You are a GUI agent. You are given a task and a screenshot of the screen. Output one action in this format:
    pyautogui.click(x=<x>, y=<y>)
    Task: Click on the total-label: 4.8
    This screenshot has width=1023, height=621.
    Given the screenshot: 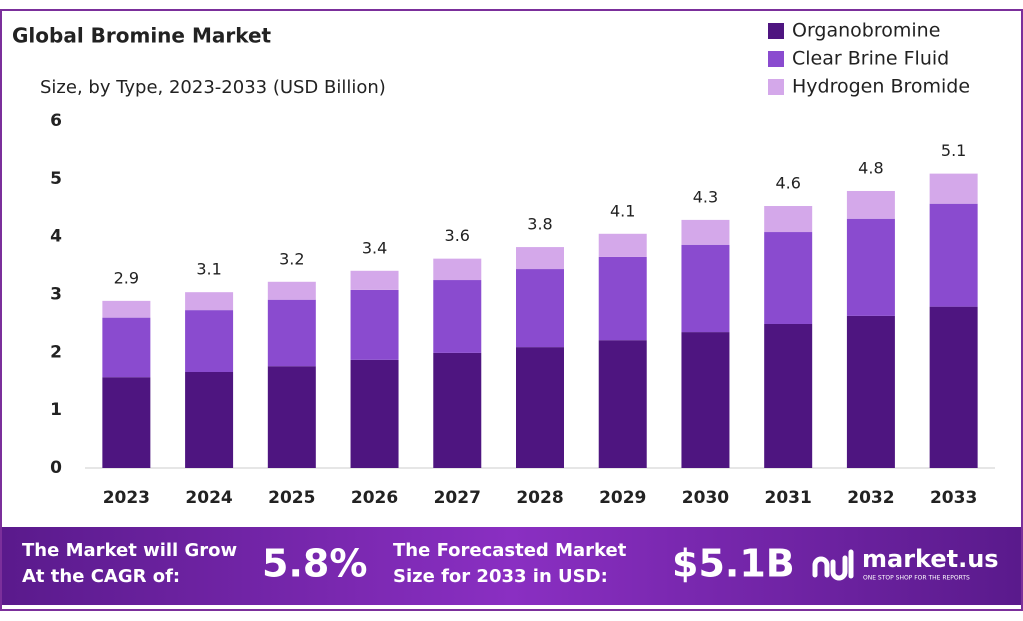 What is the action you would take?
    pyautogui.click(x=870, y=167)
    